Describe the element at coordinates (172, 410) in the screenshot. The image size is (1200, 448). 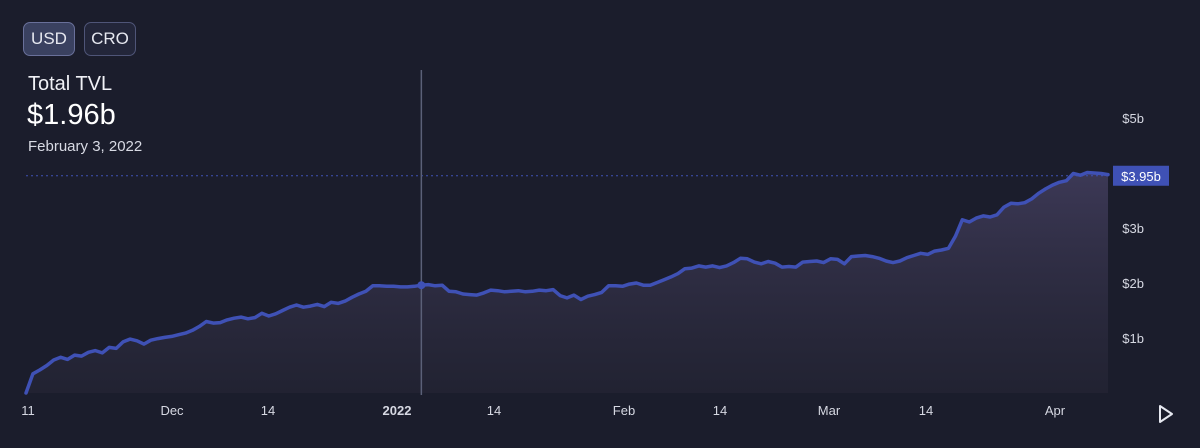
I see `x-tick-label: Dec` at that location.